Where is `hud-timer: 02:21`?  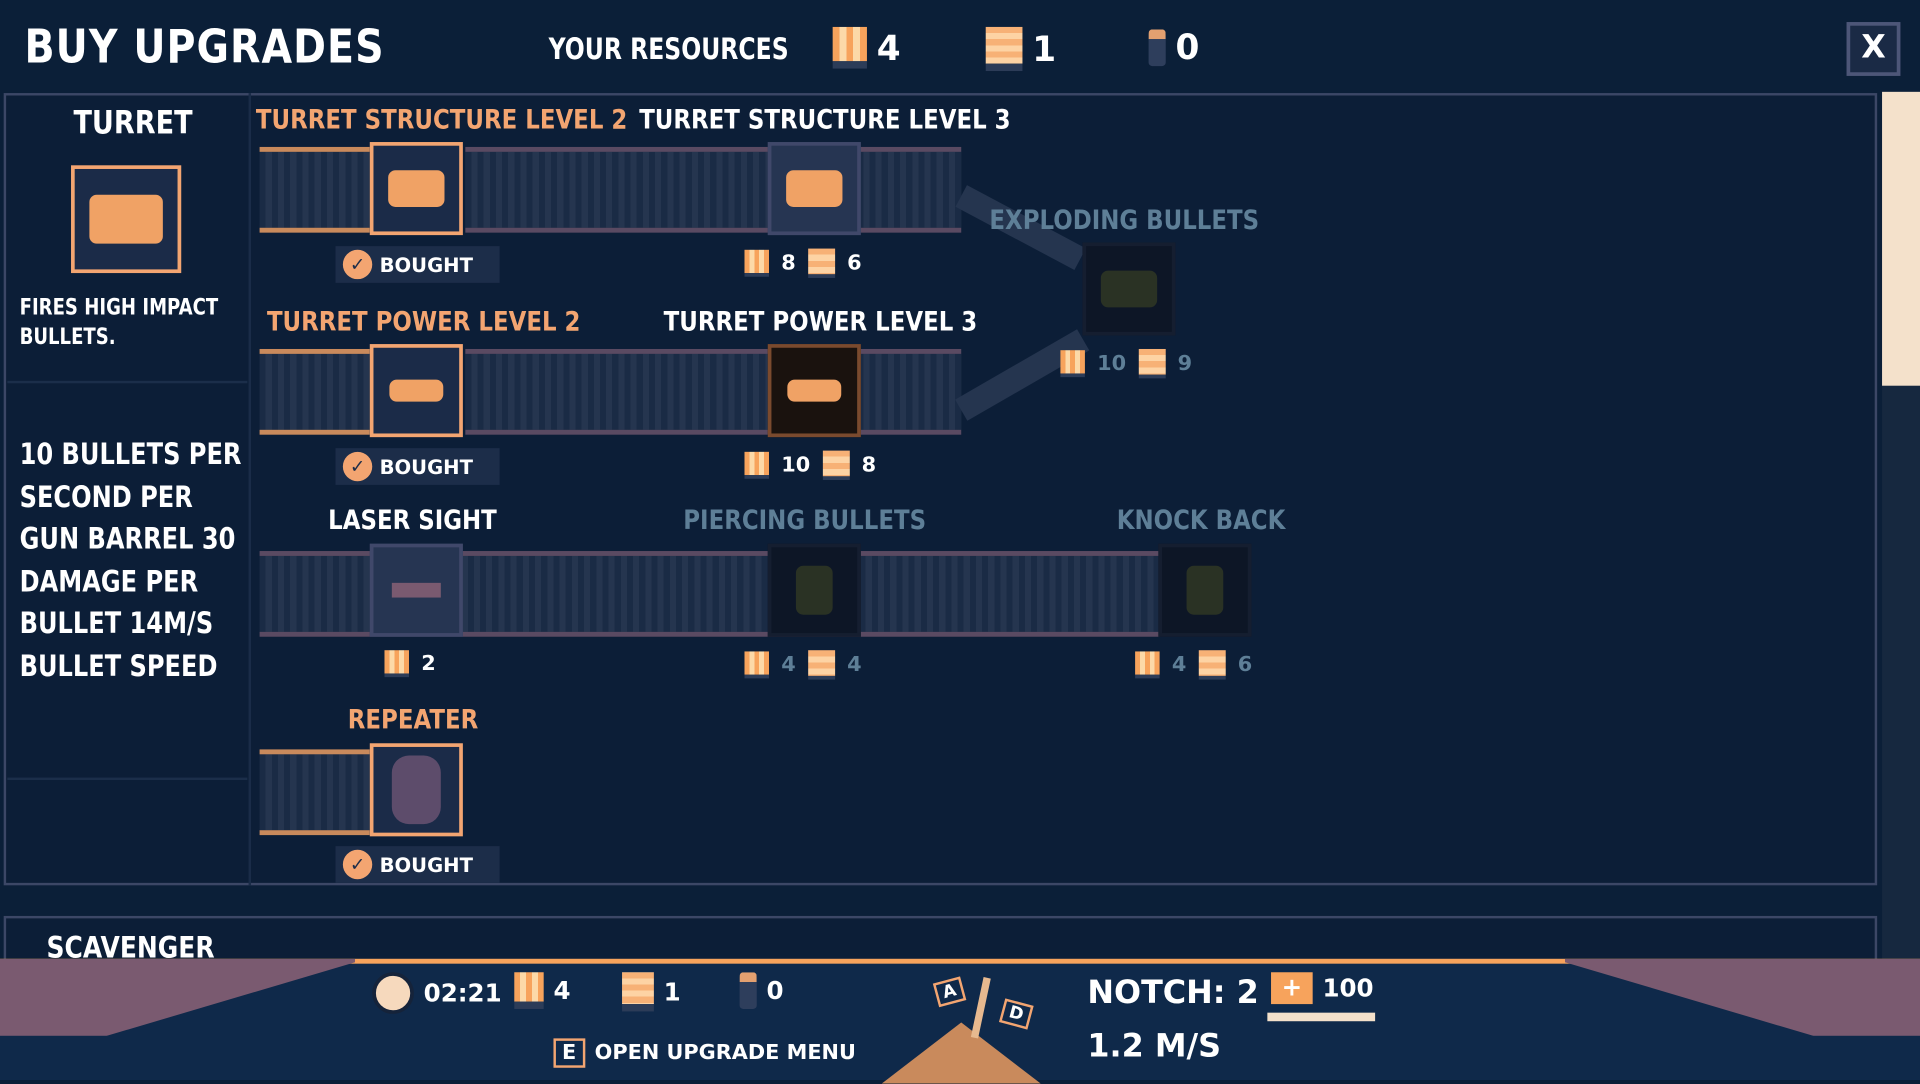 hud-timer: 02:21 is located at coordinates (437, 993).